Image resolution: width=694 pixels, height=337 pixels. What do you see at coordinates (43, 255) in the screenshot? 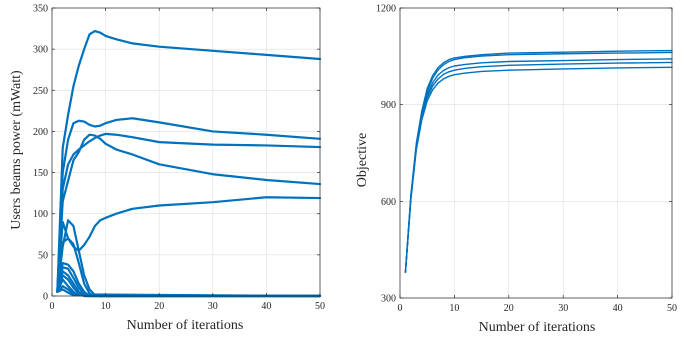
I see `power-chart-y-tick-label: 50` at bounding box center [43, 255].